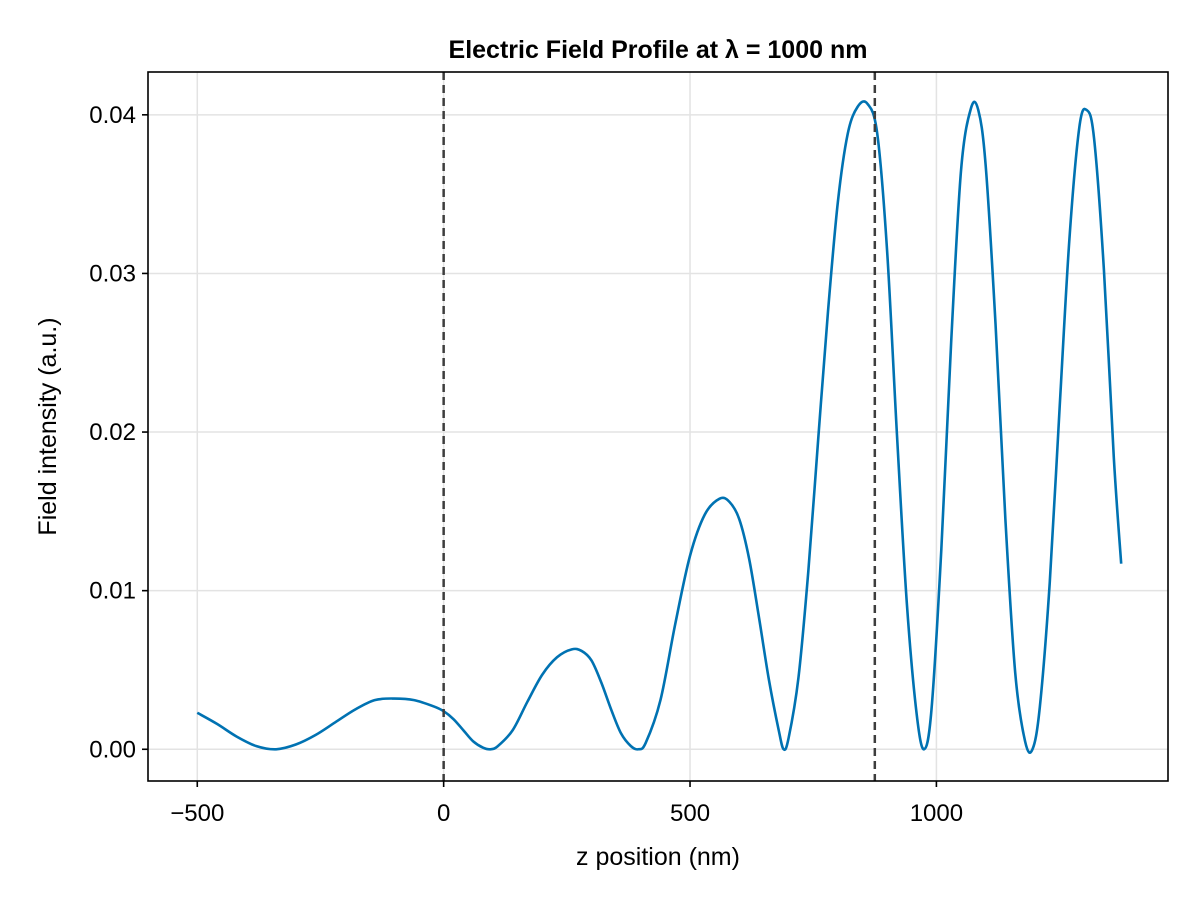 The width and height of the screenshot is (1200, 900). What do you see at coordinates (658, 857) in the screenshot?
I see `x-axis-label: z position (nm)` at bounding box center [658, 857].